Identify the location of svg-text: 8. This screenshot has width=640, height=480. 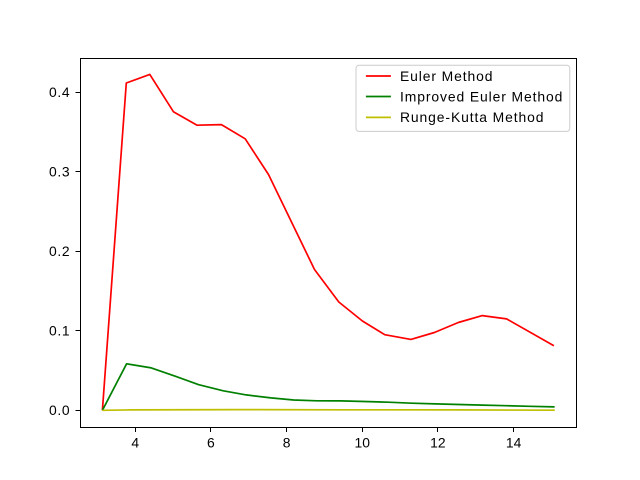
(287, 443).